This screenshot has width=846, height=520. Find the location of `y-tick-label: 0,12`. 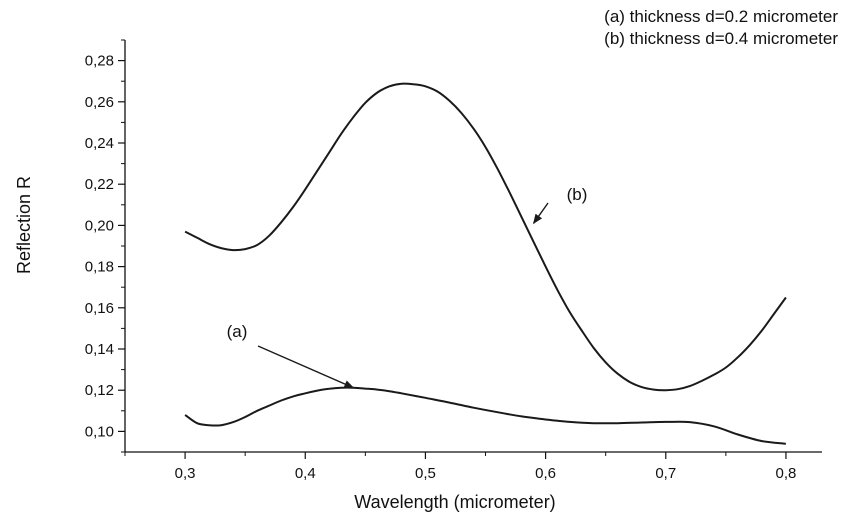

y-tick-label: 0,12 is located at coordinates (99, 390).